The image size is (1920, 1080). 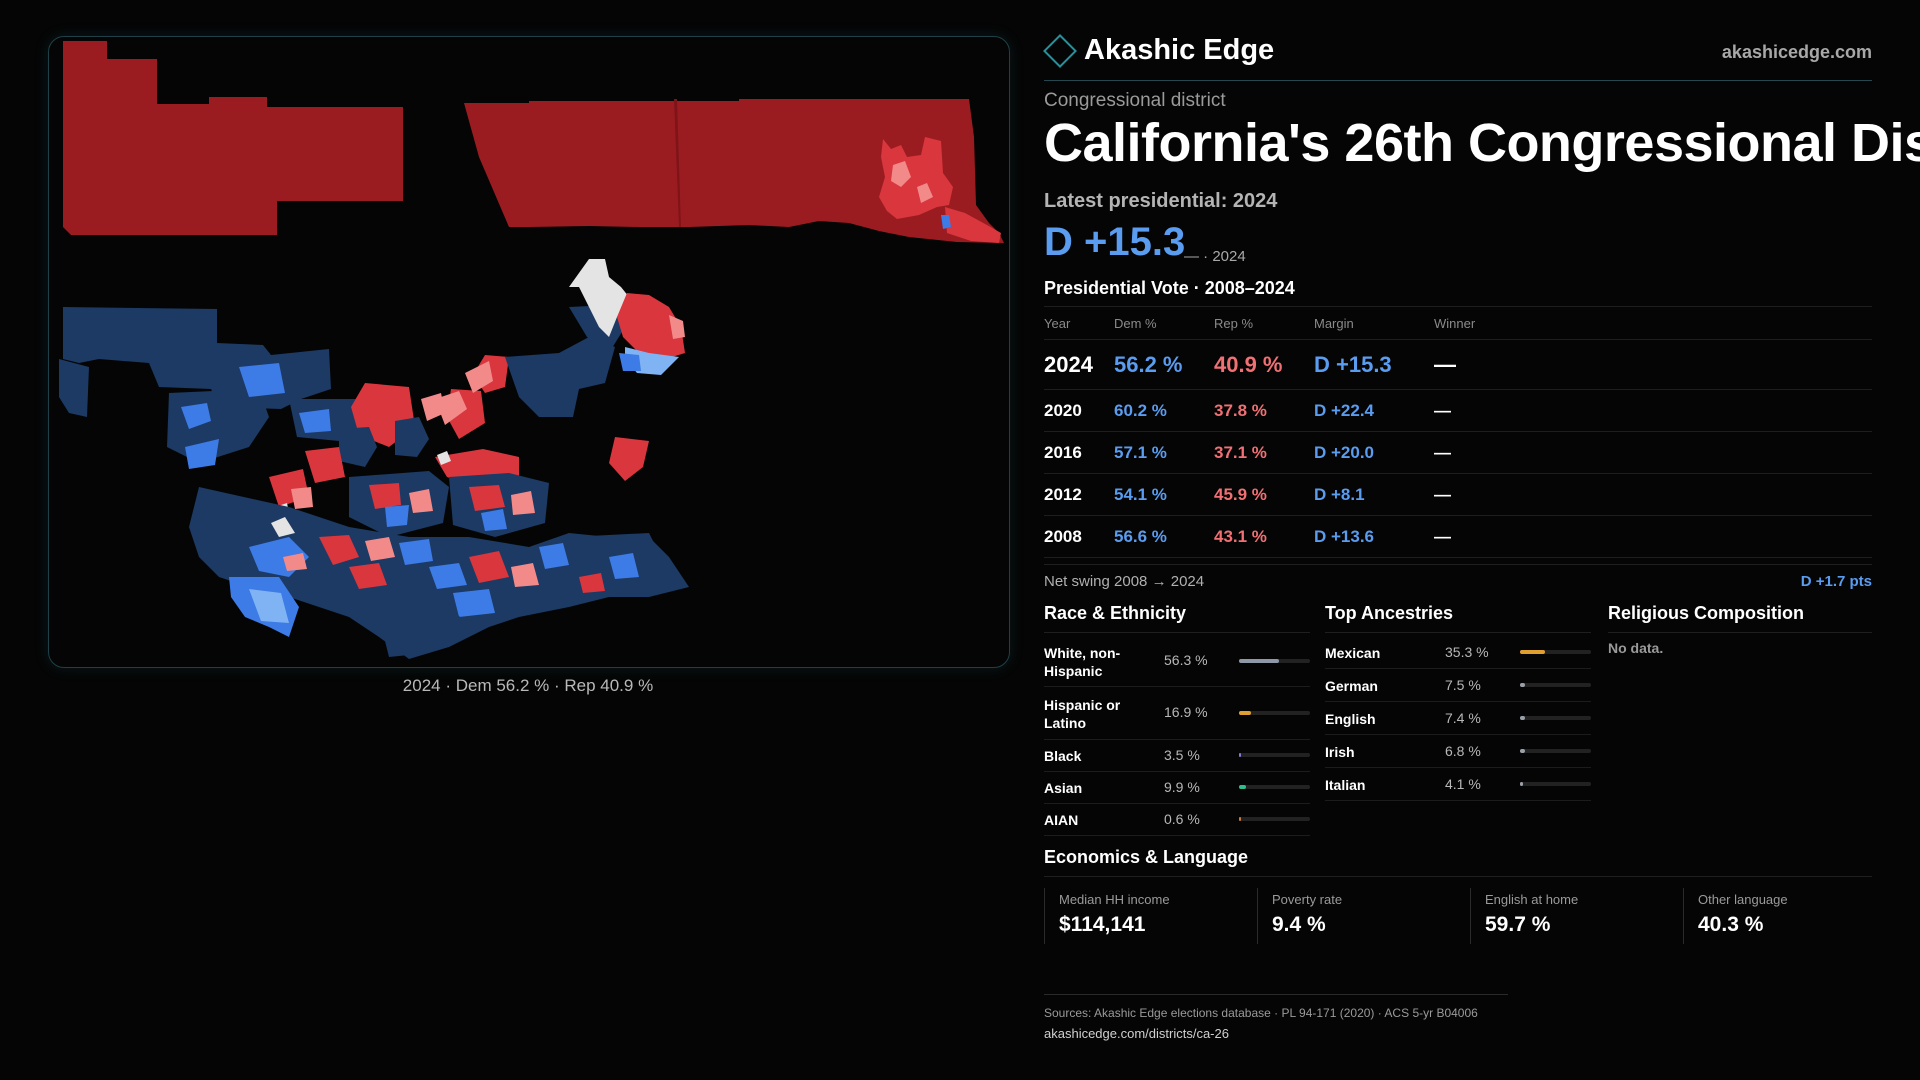 I want to click on latest-presidential-label: Latest presidential: 2024, so click(x=1161, y=201).